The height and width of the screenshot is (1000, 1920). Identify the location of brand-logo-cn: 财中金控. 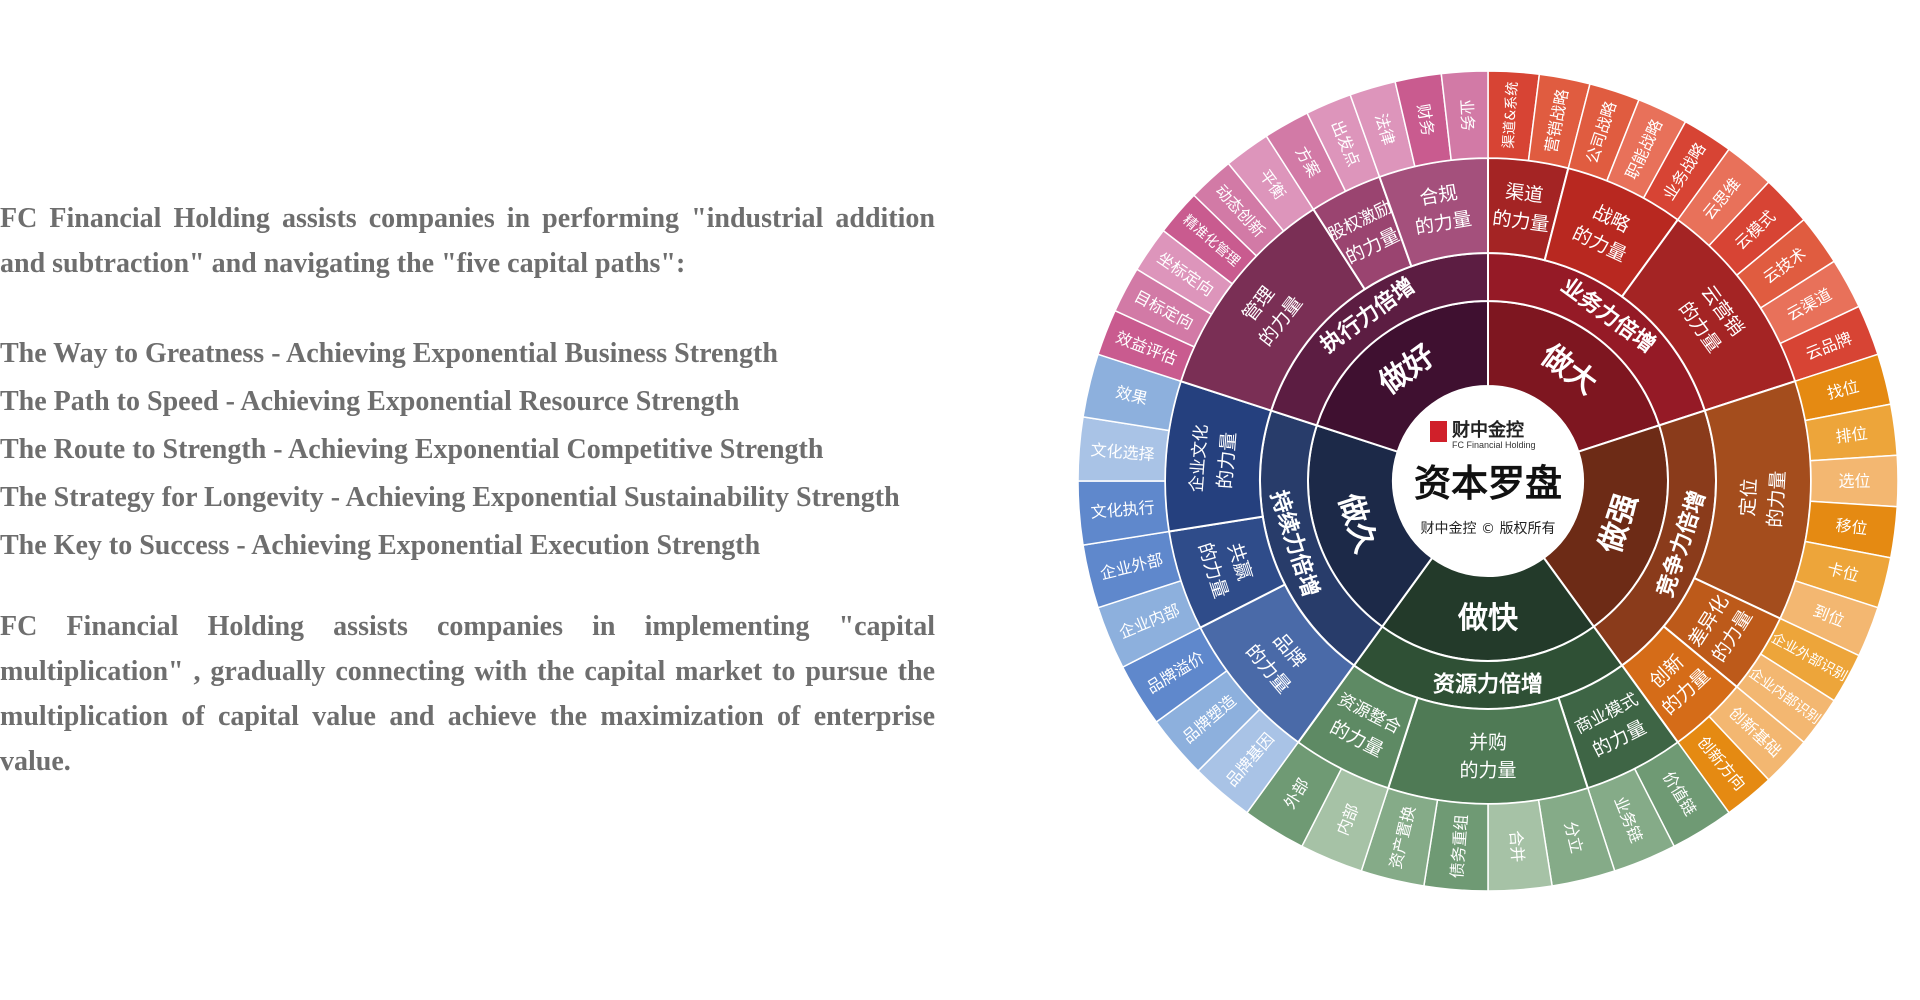
(1488, 430).